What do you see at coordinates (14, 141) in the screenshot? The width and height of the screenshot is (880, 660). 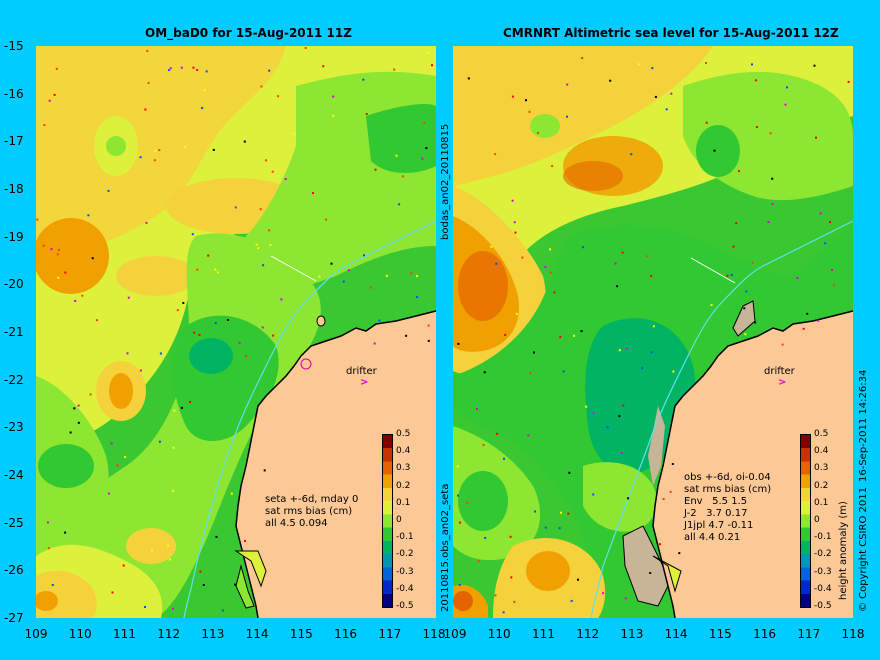 I see `latitude-tick-label: -17` at bounding box center [14, 141].